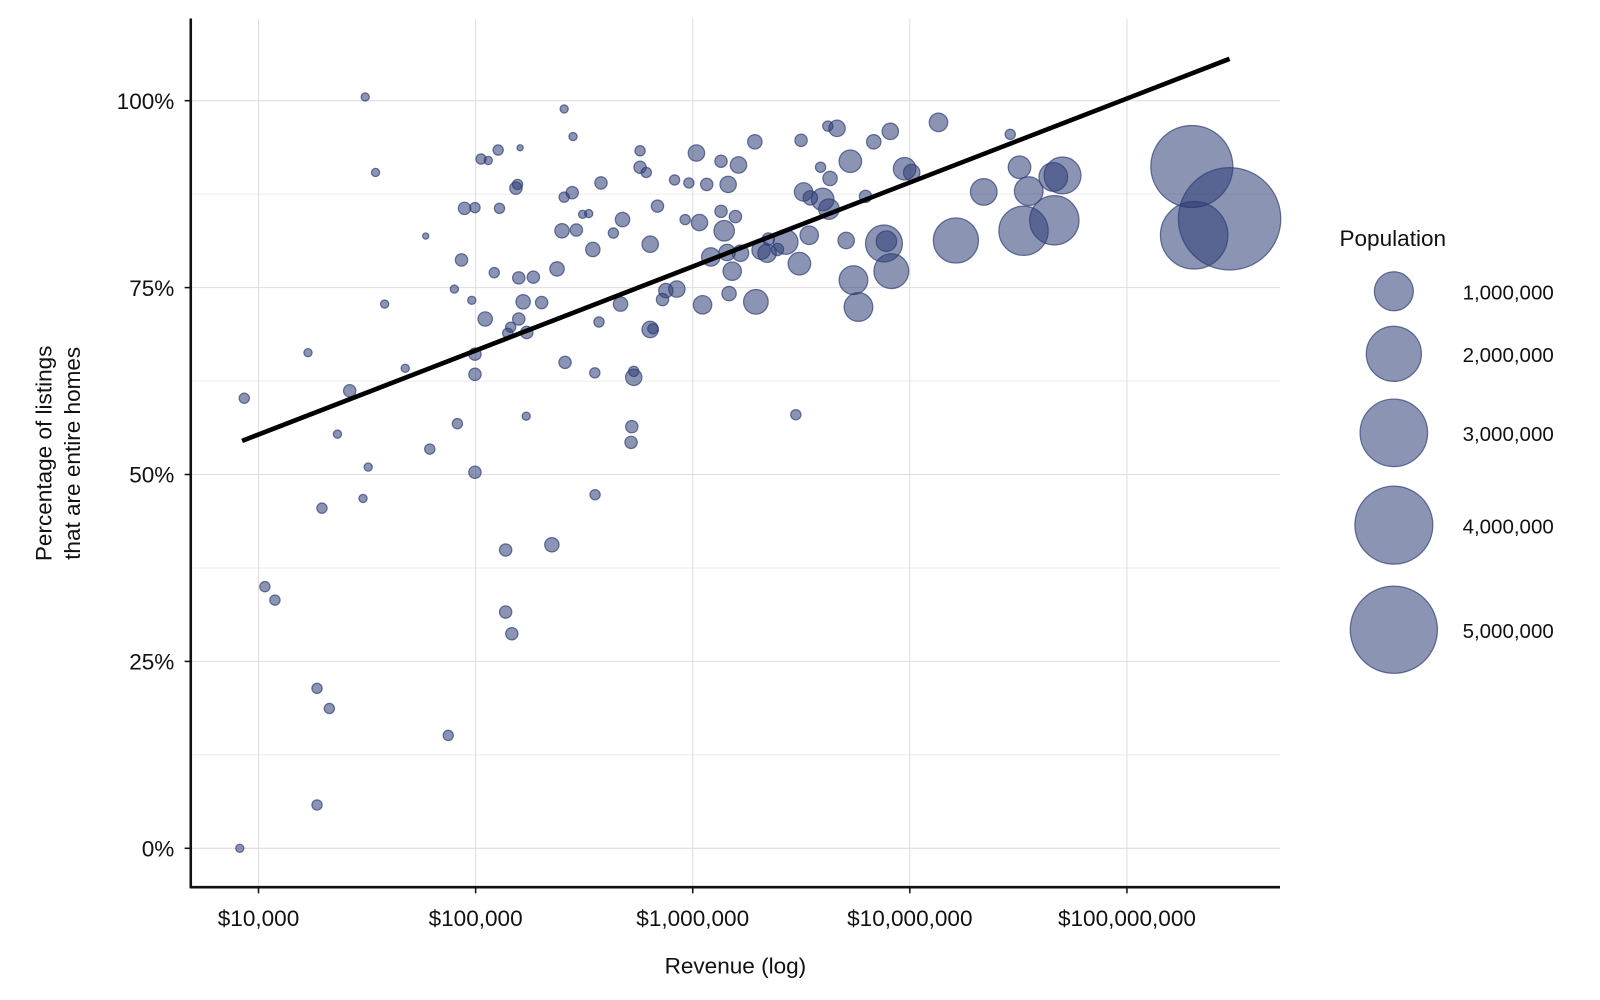 This screenshot has height=1000, width=1600. What do you see at coordinates (1508, 292) in the screenshot?
I see `legend-label: 1,000,000` at bounding box center [1508, 292].